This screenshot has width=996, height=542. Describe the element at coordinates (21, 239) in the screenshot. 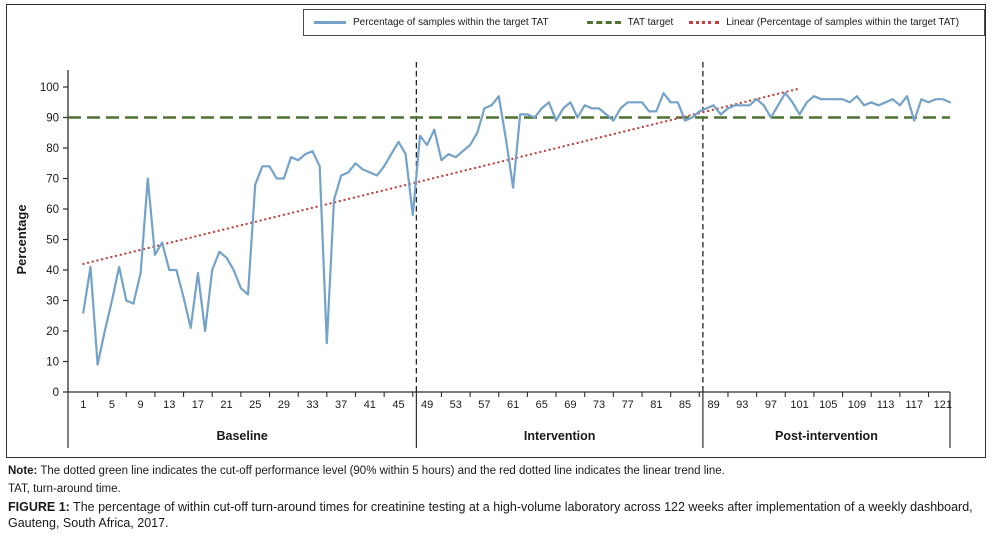

I see `y-axis-title: Percentage` at that location.